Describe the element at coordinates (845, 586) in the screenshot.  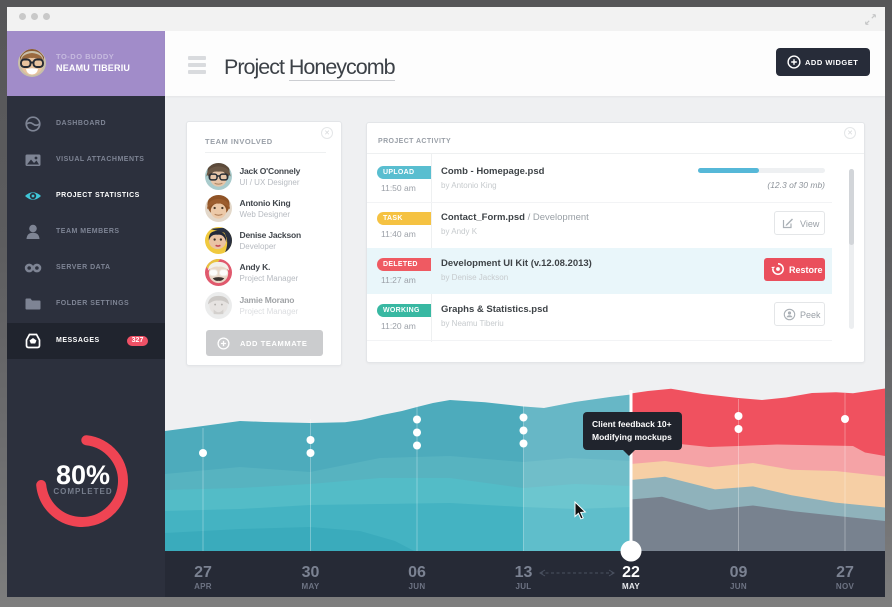
I see `svg-text: NOV` at that location.